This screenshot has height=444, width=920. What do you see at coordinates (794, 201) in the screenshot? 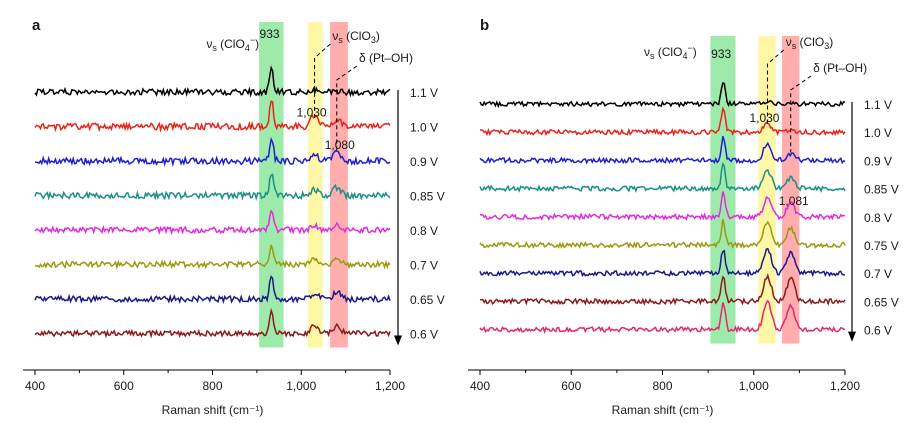
I see `peak-value-label: 1,081` at bounding box center [794, 201].